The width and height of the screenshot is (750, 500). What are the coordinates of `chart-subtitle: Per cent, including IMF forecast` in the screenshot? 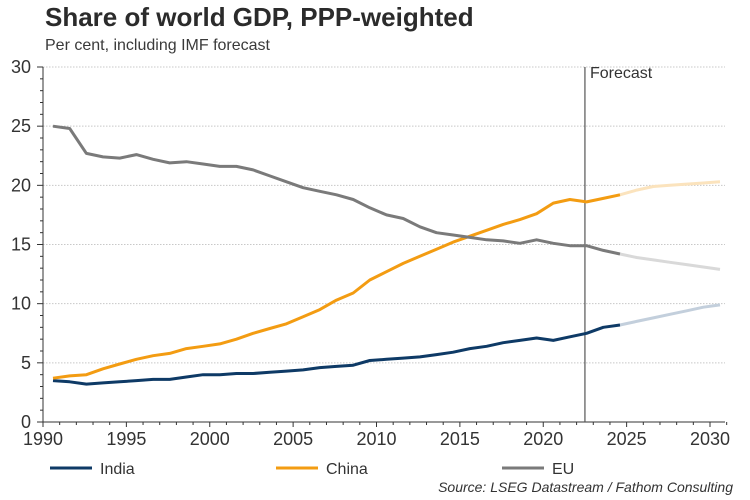 It's located at (157, 45).